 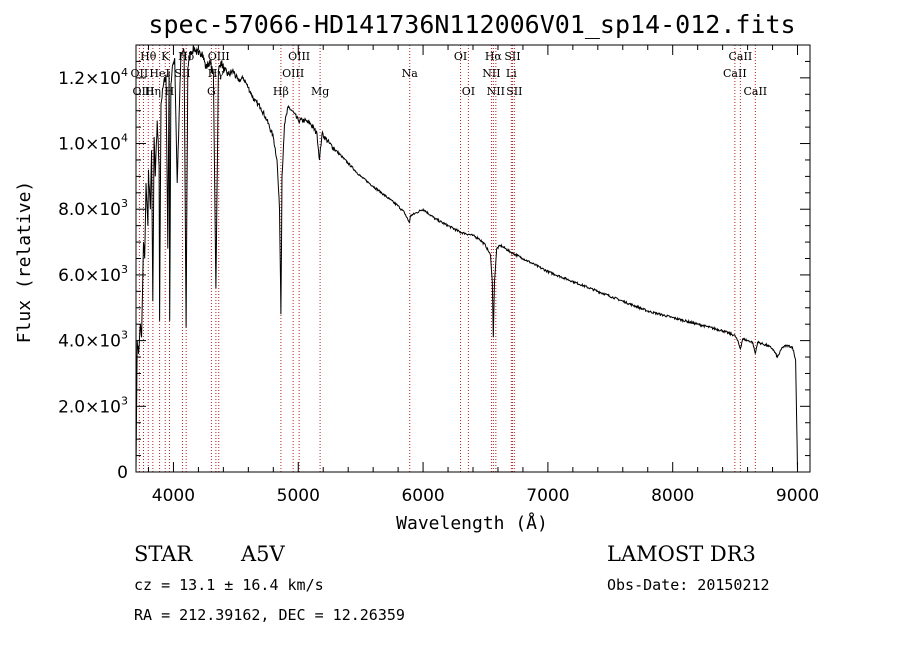 What do you see at coordinates (153, 91) in the screenshot?
I see `spectral-line-label: Hη` at bounding box center [153, 91].